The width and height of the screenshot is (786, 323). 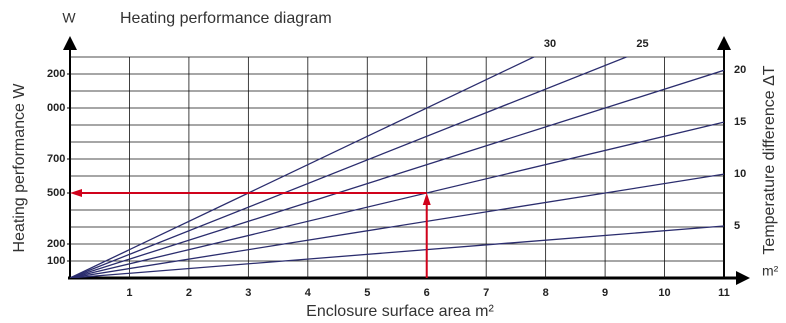 What do you see at coordinates (486, 293) in the screenshot?
I see `x-tick-label: 7` at bounding box center [486, 293].